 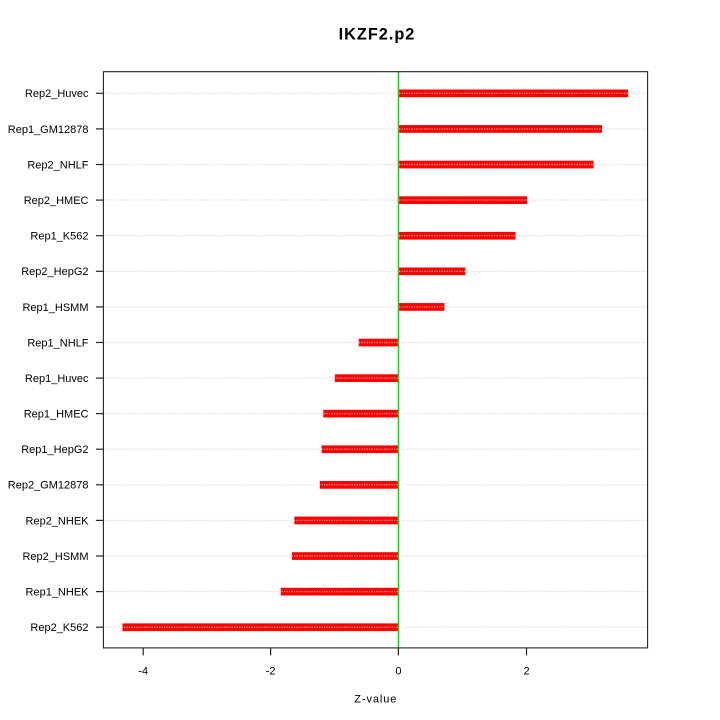 What do you see at coordinates (143, 672) in the screenshot?
I see `svg-text: -4` at bounding box center [143, 672].